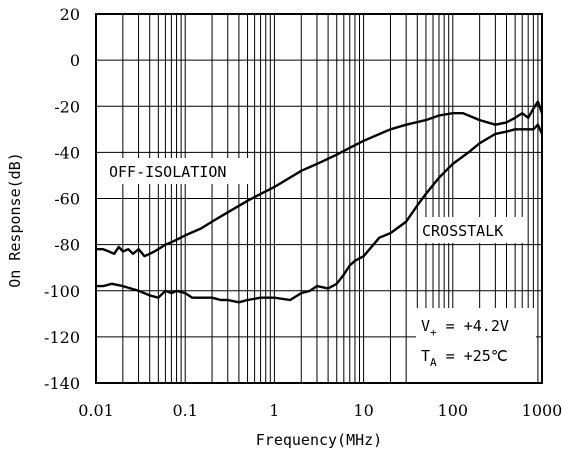 This screenshot has height=452, width=562. What do you see at coordinates (62, 291) in the screenshot?
I see `y-tick-label: -100` at bounding box center [62, 291].